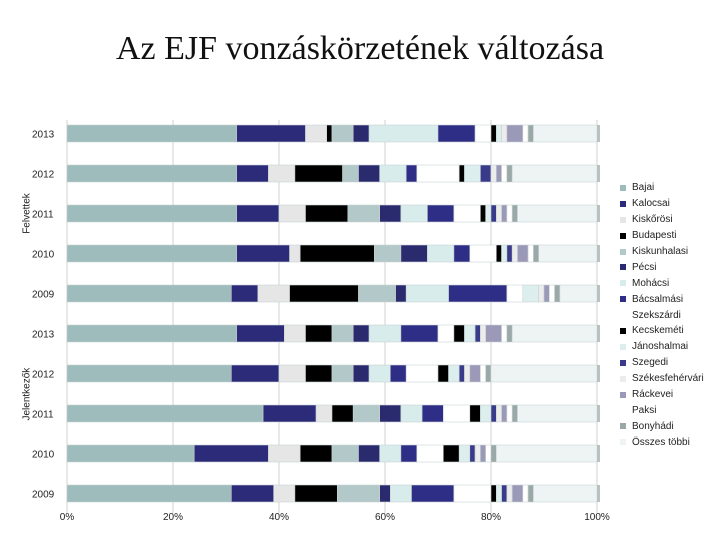  I want to click on legend-item: Székesfehérvári, so click(670, 379).